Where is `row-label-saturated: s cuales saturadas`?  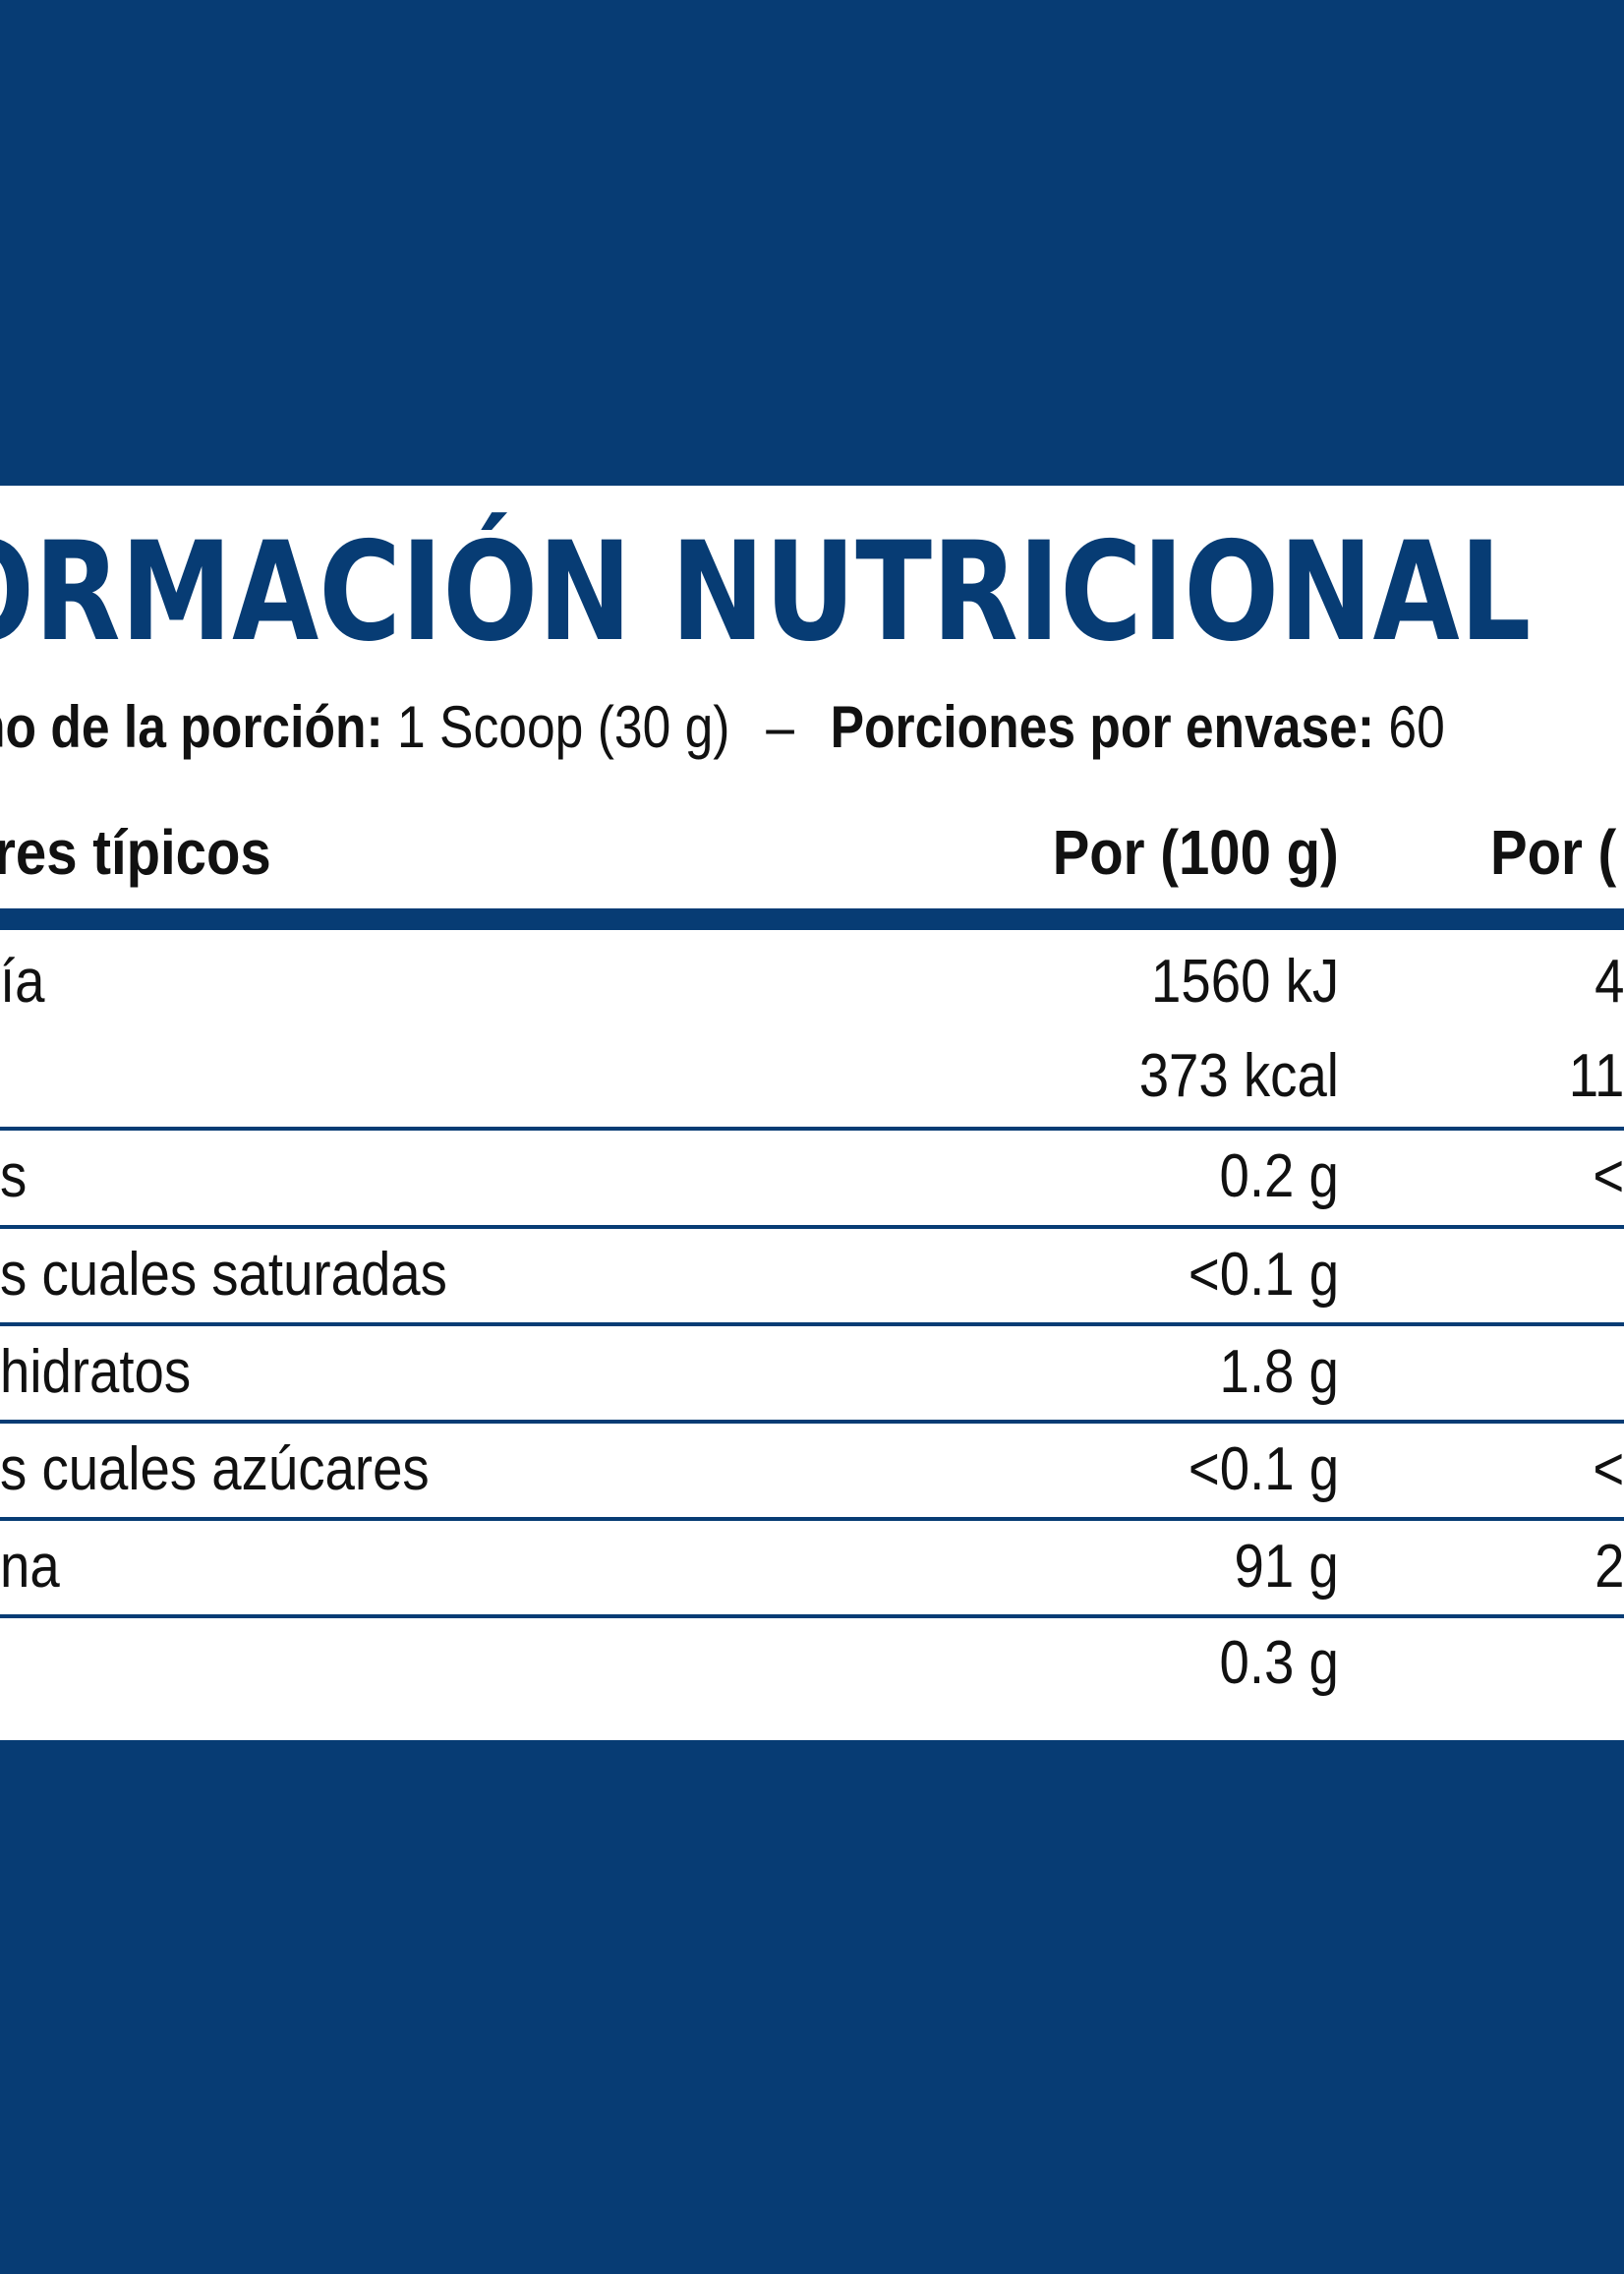 row-label-saturated: s cuales saturadas is located at coordinates (223, 1275).